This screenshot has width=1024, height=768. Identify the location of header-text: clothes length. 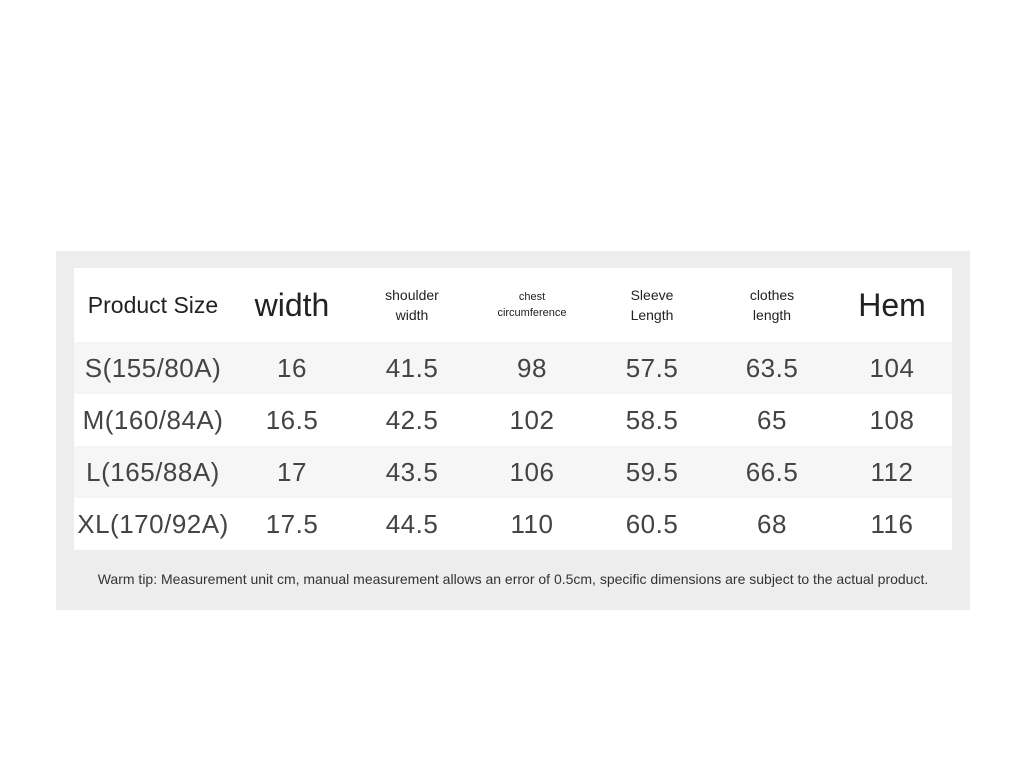
(772, 305).